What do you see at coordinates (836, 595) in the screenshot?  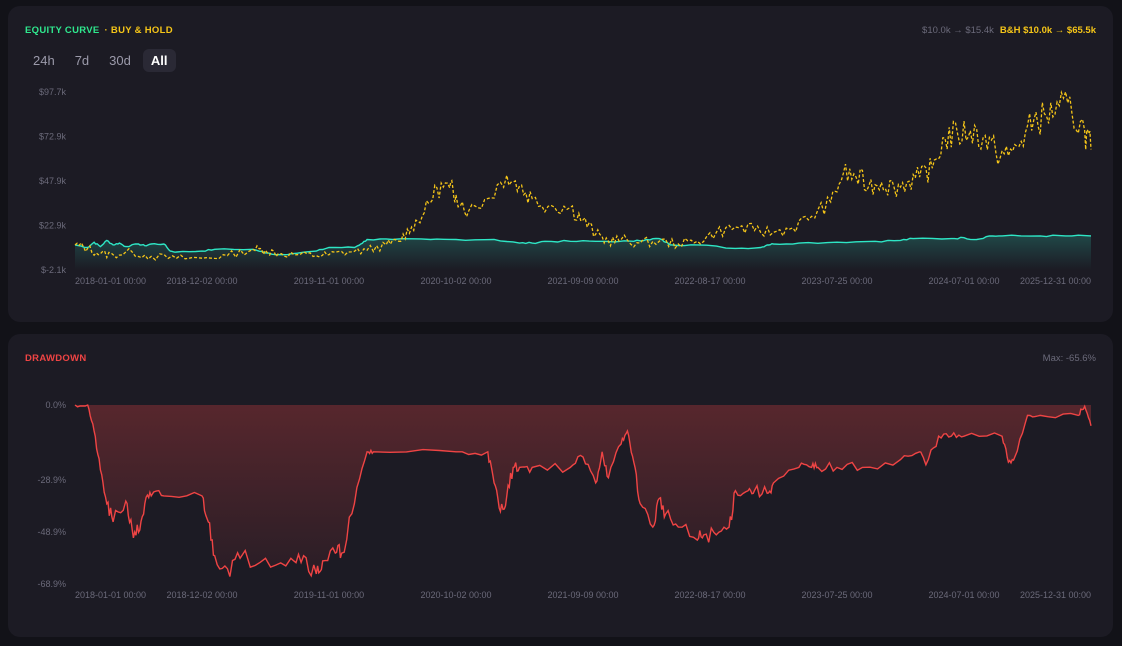 I see `drawdown-x-tick-label: 2023-07-25 00:00` at bounding box center [836, 595].